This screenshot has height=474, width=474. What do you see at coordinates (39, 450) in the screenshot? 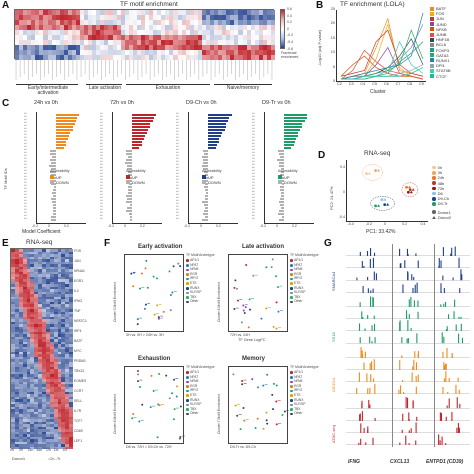
I see `sample-label: 48h` at bounding box center [39, 450].